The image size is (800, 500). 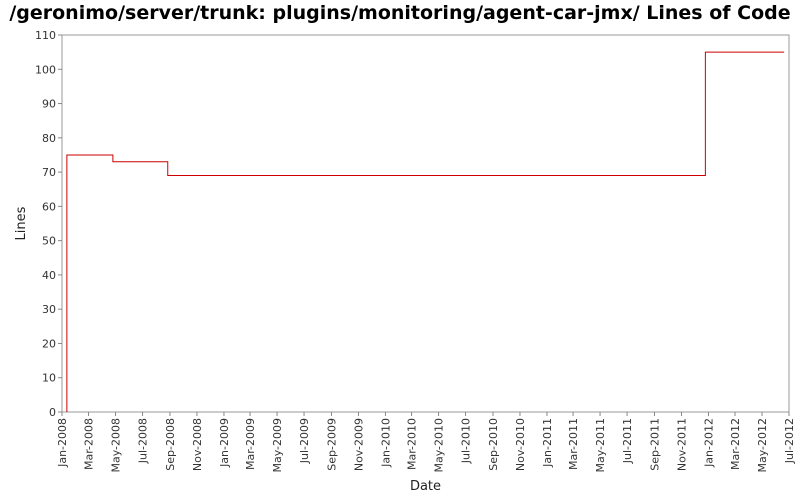 I want to click on x-tick-label: Mar-2010, so click(x=412, y=444).